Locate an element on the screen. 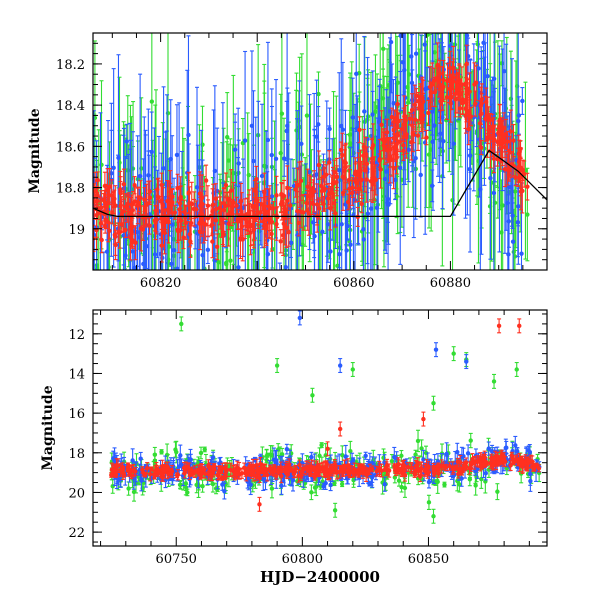  top-ytick-label: 18.2 is located at coordinates (70, 65).